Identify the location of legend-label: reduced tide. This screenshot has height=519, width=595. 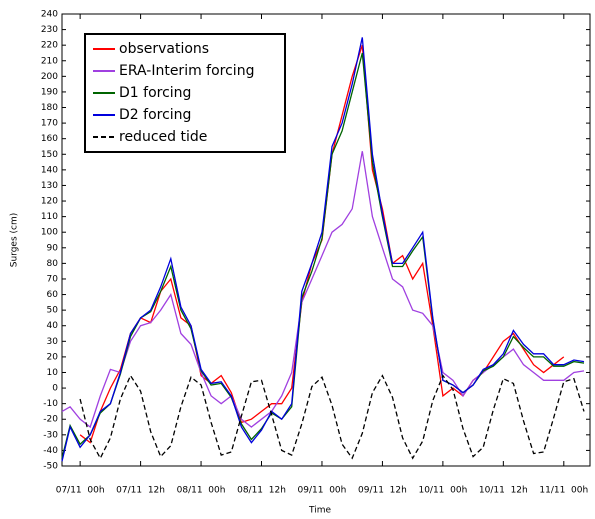
(163, 137).